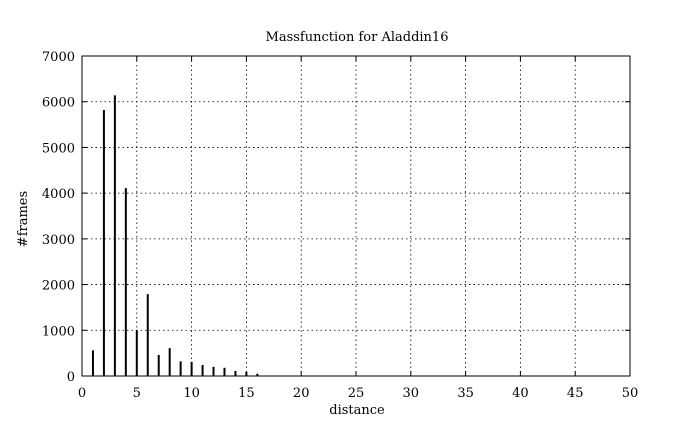 This screenshot has width=685, height=429. Describe the element at coordinates (357, 410) in the screenshot. I see `x-axis-label: distance` at that location.